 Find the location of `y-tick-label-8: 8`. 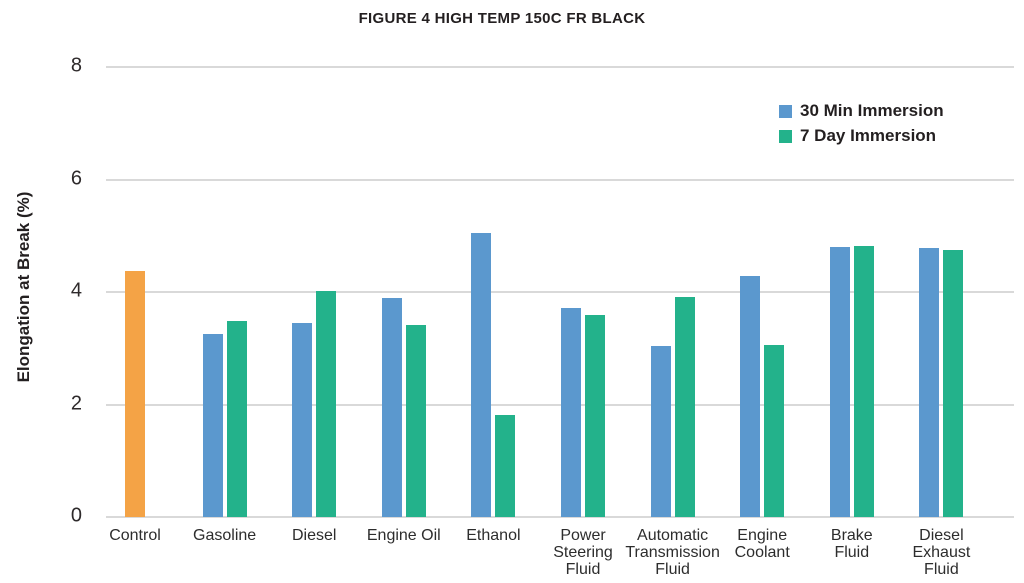

y-tick-label-8: 8 is located at coordinates (76, 65).